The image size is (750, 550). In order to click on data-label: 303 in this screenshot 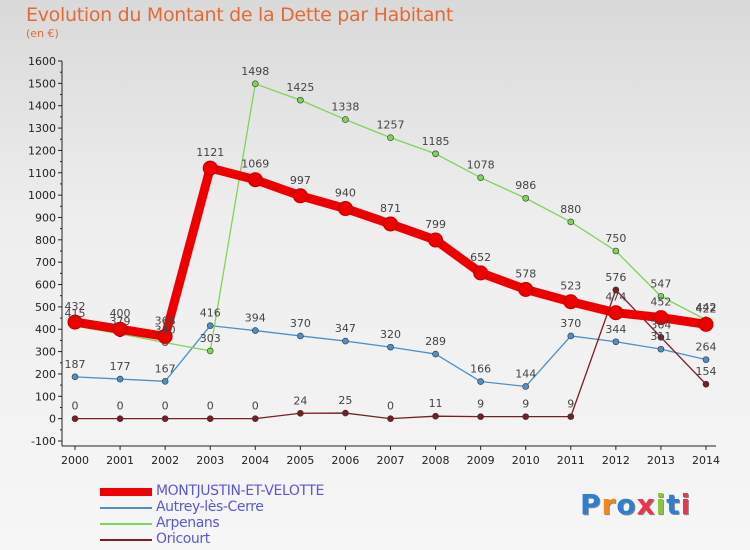, I will do `click(210, 338)`.